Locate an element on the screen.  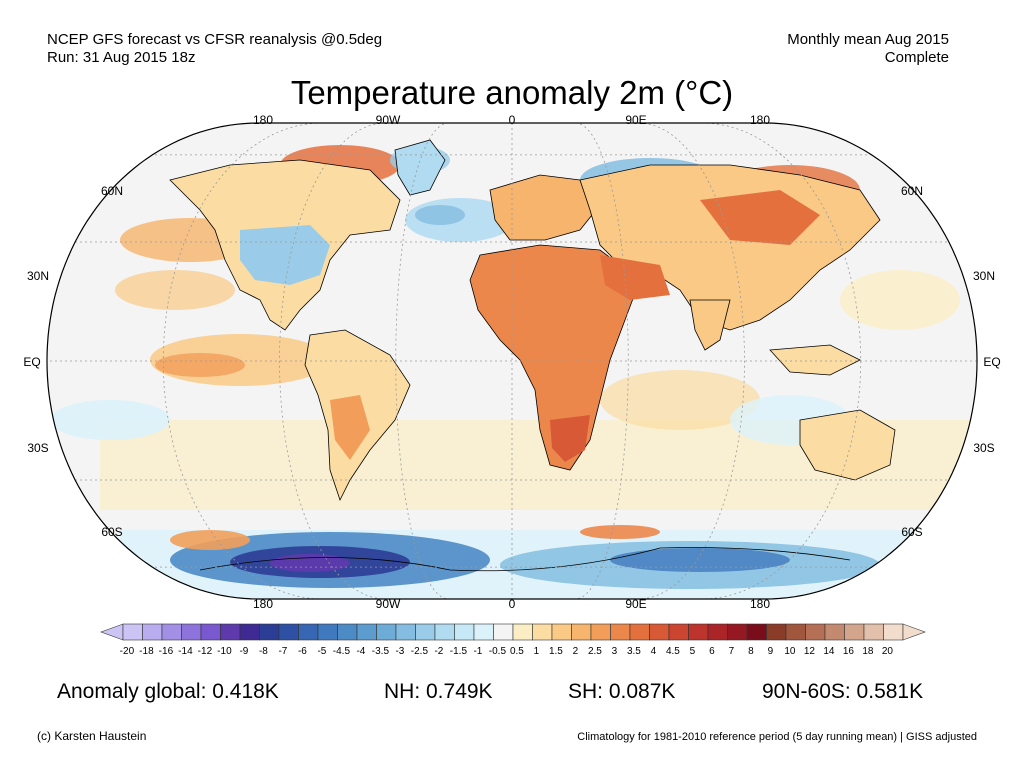
colorbar-tick-label: 12 is located at coordinates (810, 651).